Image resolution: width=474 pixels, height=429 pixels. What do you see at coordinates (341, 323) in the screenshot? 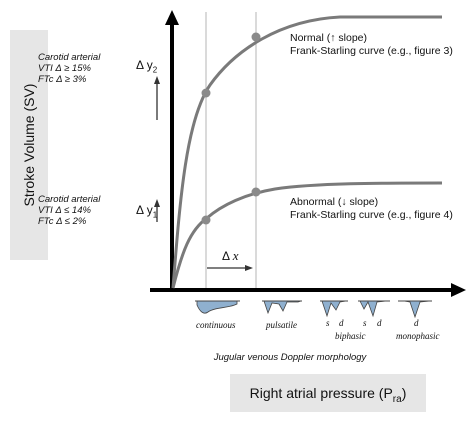
I see `biphasic-d-label-1: d` at bounding box center [341, 323].